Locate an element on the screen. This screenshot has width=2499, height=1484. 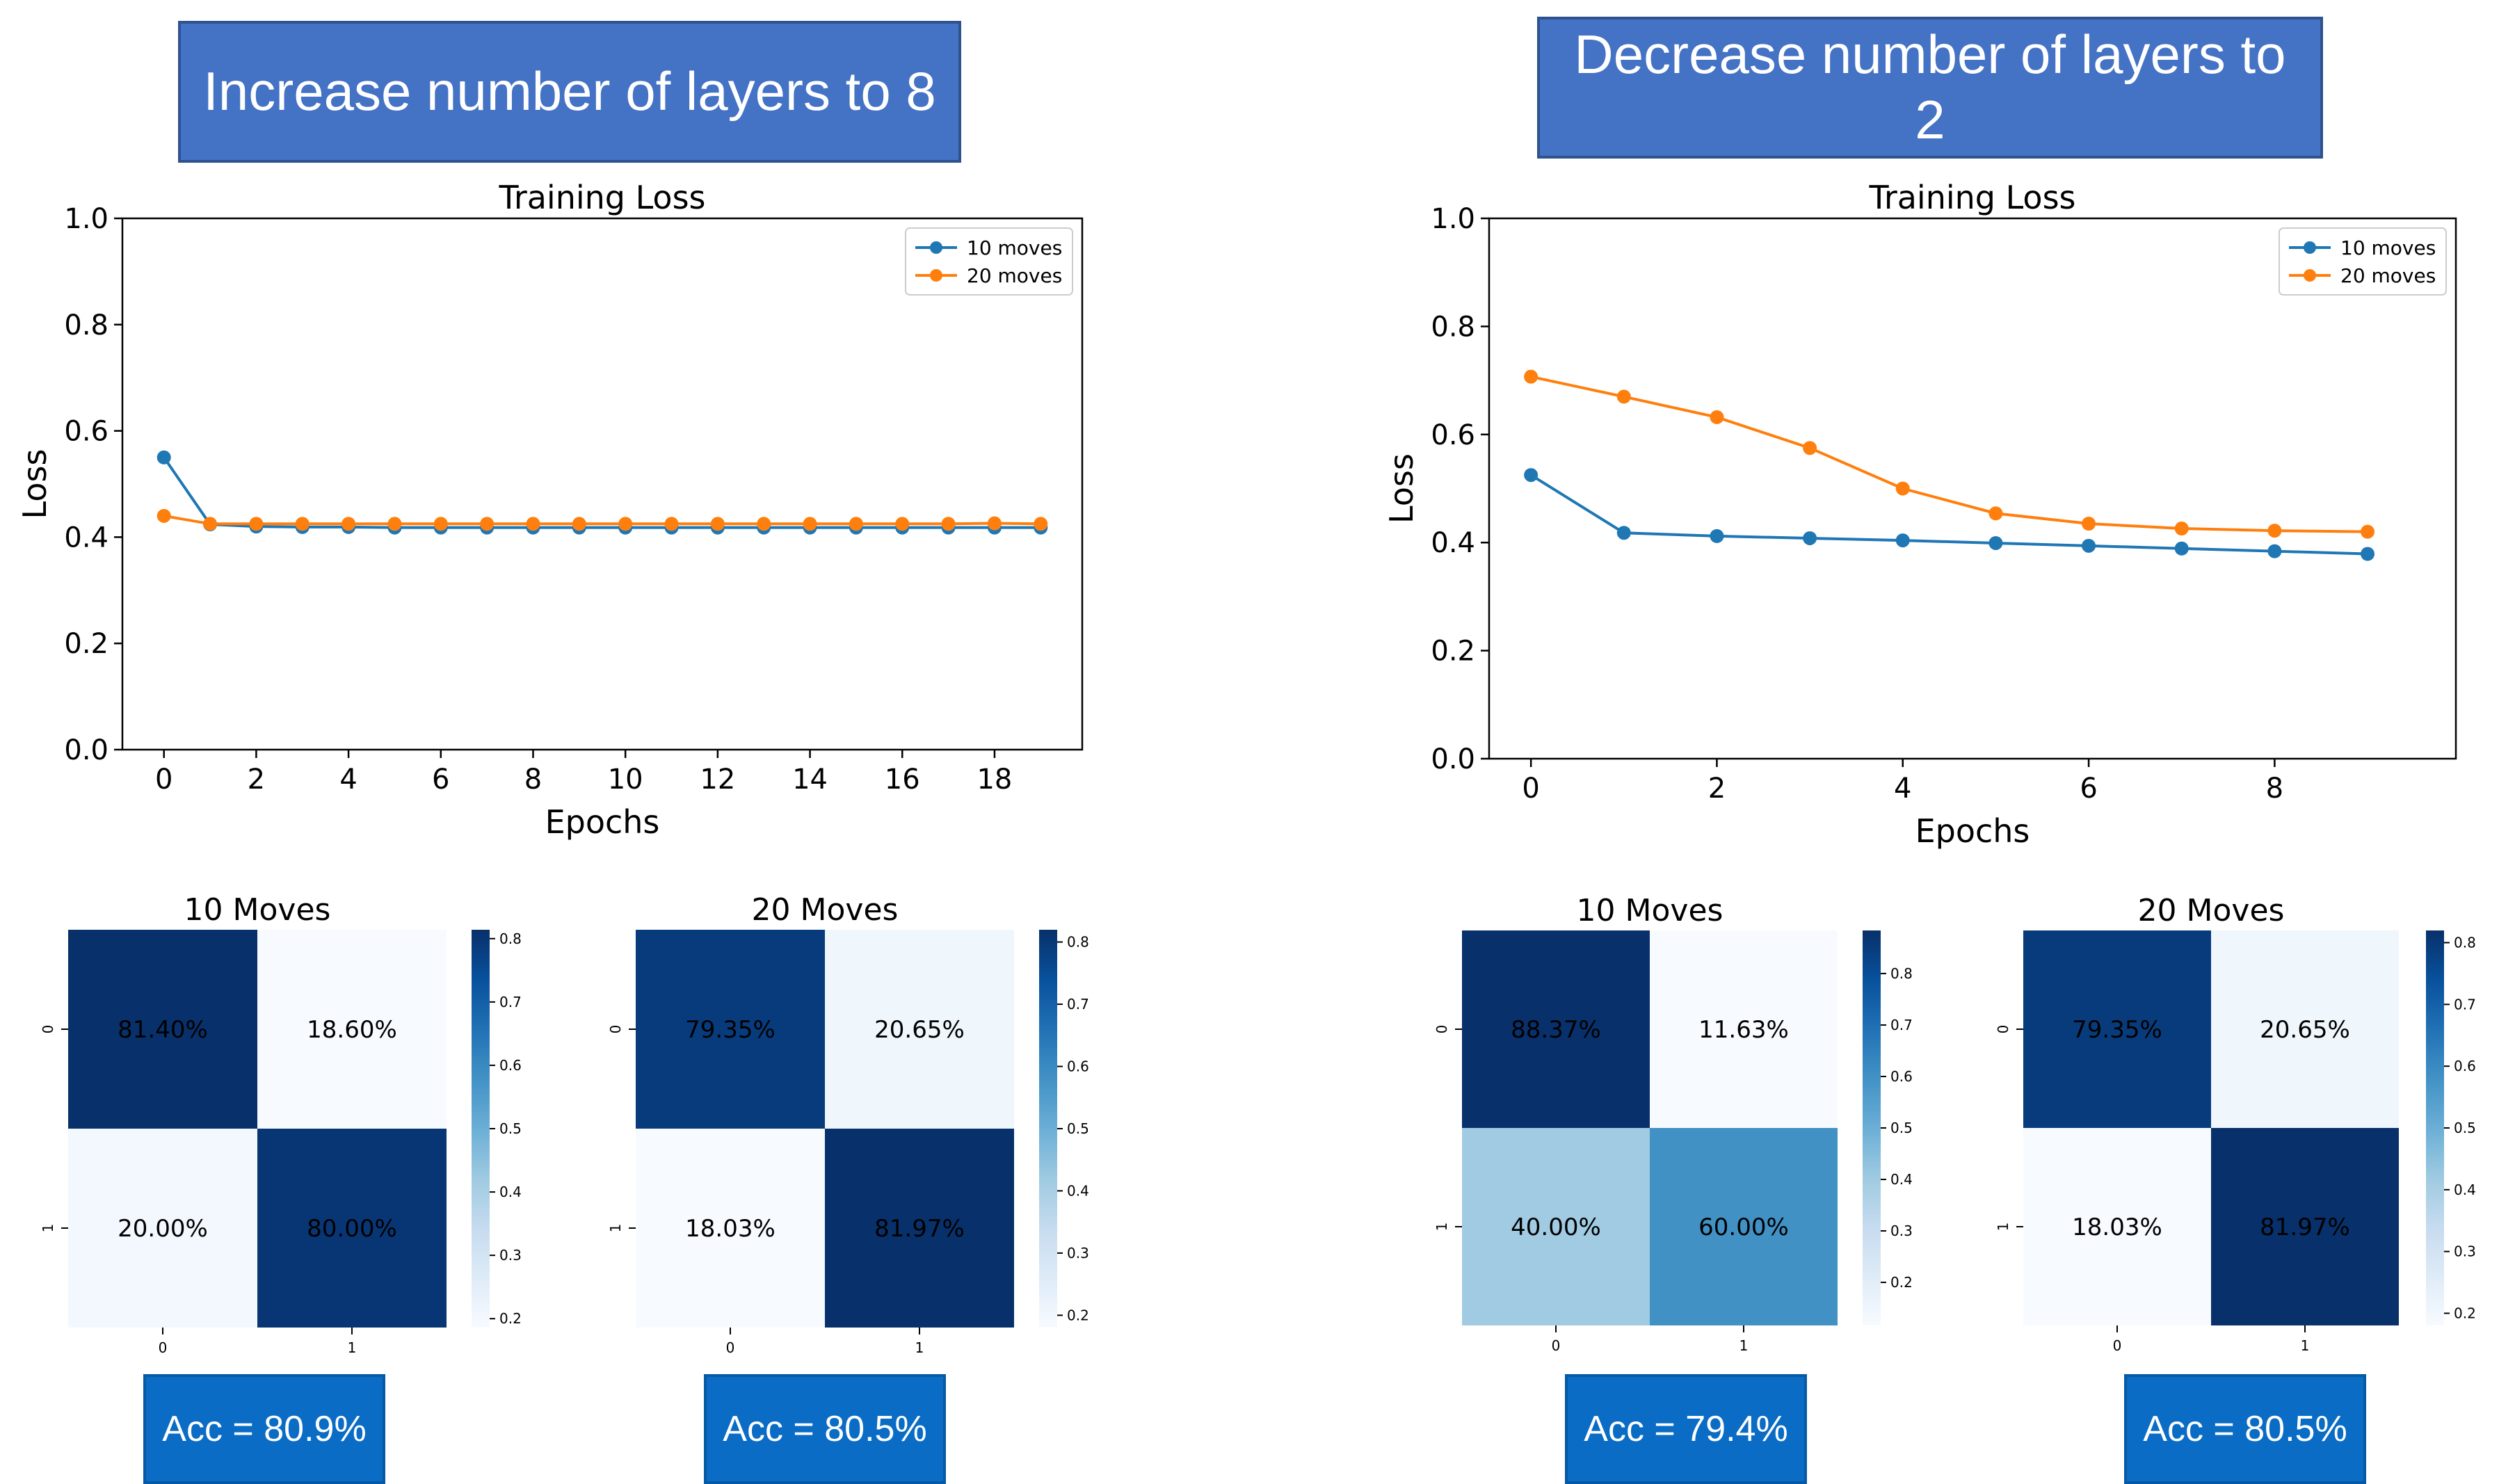
x-tick-label: 4 is located at coordinates (1902, 789).